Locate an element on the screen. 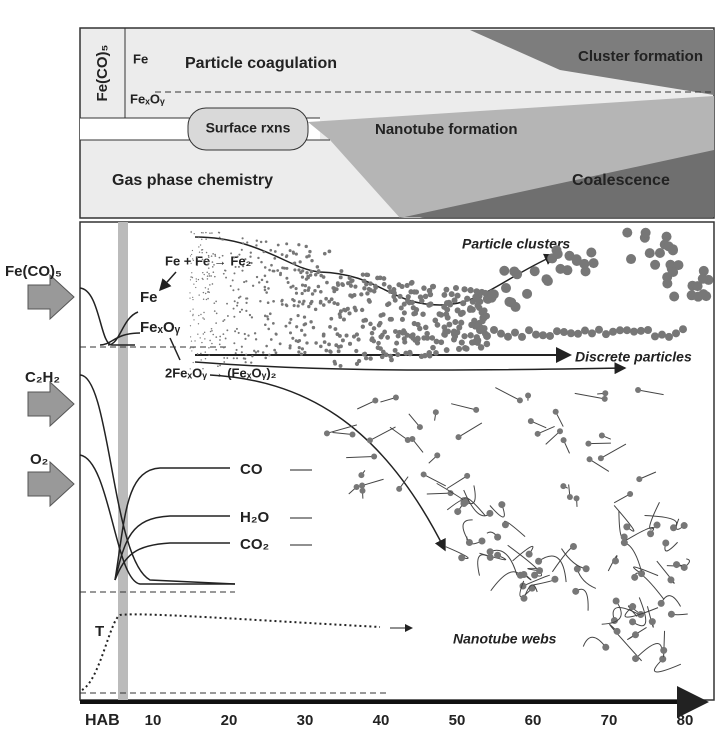 The image size is (716, 738). axis-label: HAB is located at coordinates (102, 720).